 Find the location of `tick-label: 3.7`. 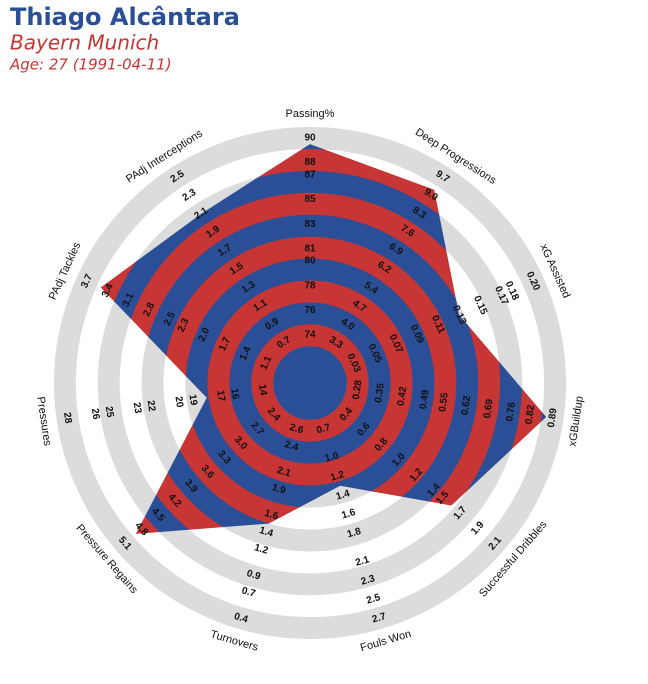

tick-label: 3.7 is located at coordinates (87, 281).